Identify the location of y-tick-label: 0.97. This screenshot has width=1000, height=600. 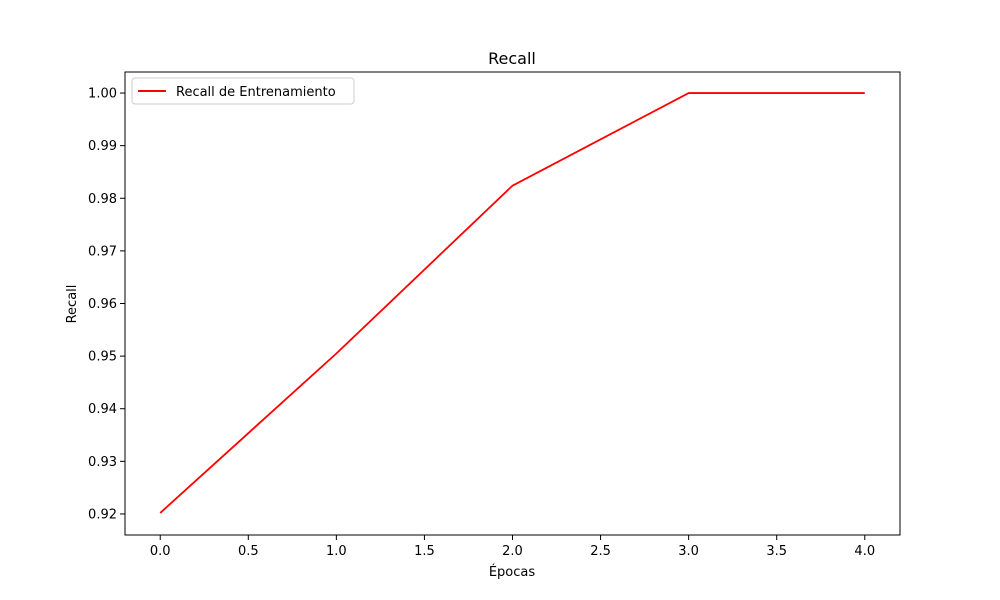
(102, 251).